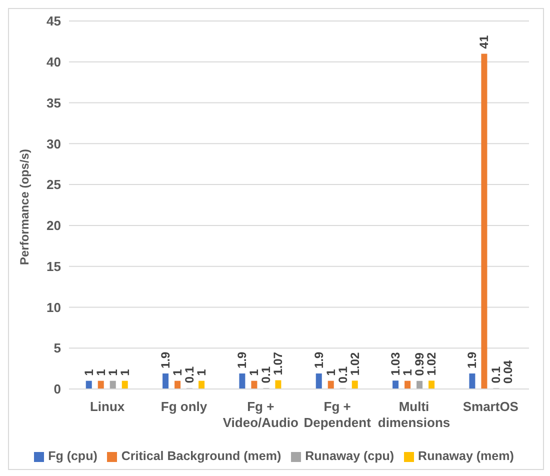 The width and height of the screenshot is (550, 476). What do you see at coordinates (73, 456) in the screenshot?
I see `legend-label: Fg (cpu)` at bounding box center [73, 456].